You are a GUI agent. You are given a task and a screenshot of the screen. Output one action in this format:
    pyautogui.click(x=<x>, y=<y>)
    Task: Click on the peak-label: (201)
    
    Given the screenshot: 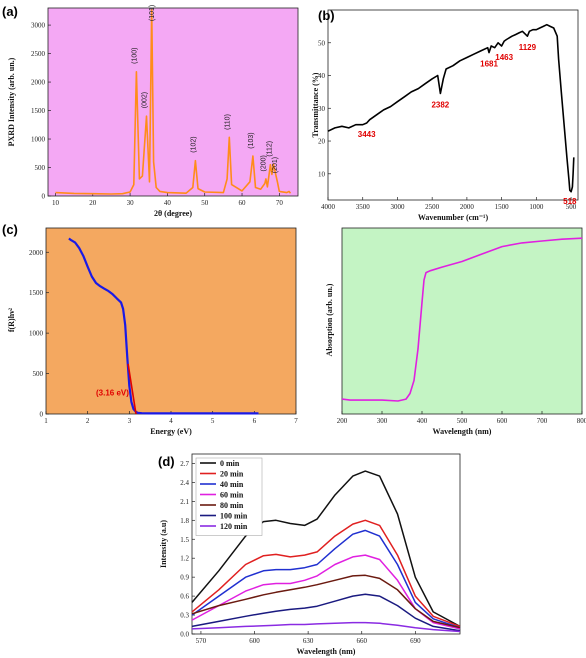 What is the action you would take?
    pyautogui.click(x=275, y=165)
    